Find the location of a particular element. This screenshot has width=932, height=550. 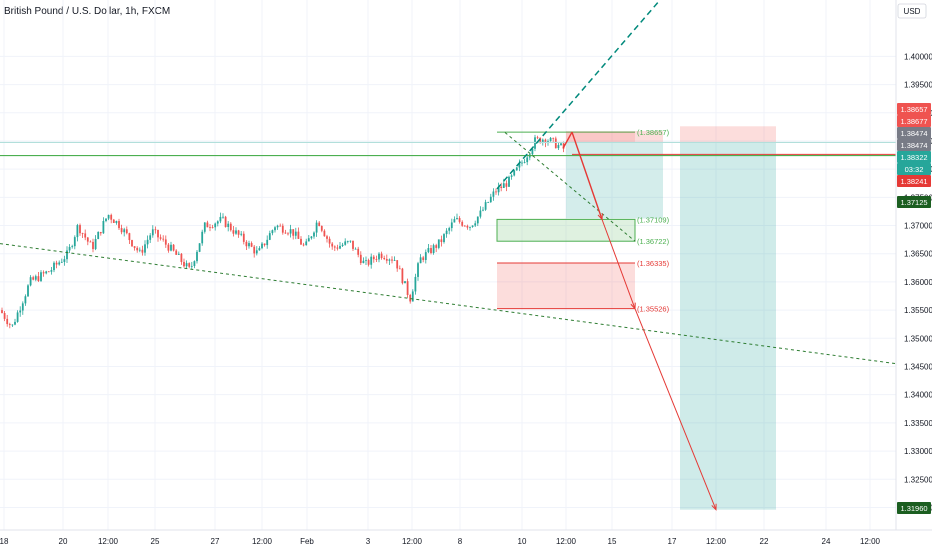

price-tick-label: 1.40000 is located at coordinates (918, 56).